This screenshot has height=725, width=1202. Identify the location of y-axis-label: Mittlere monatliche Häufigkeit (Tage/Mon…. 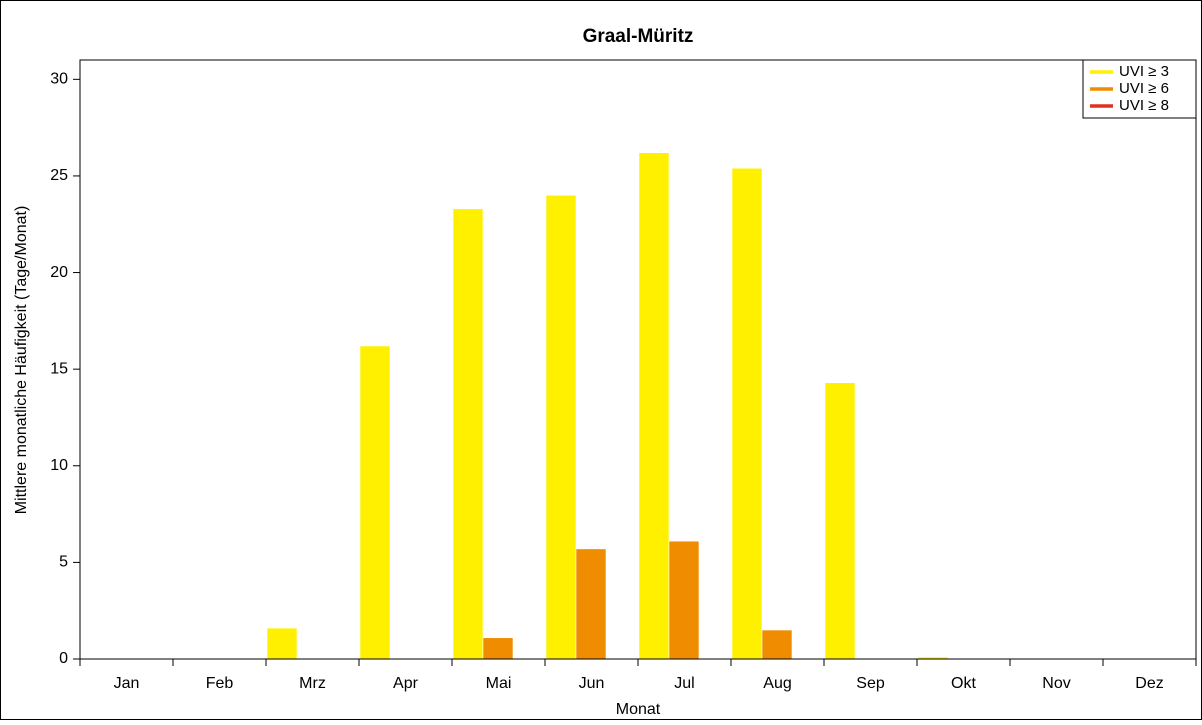
(21, 360).